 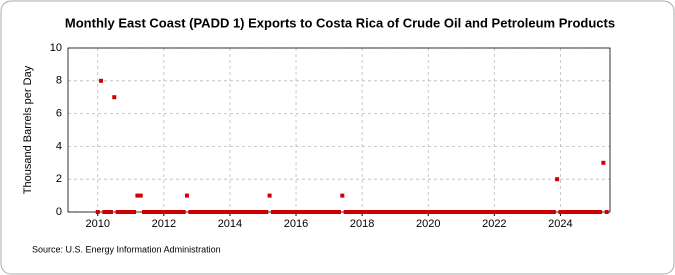 I want to click on y-tick-label: 10, so click(x=56, y=48).